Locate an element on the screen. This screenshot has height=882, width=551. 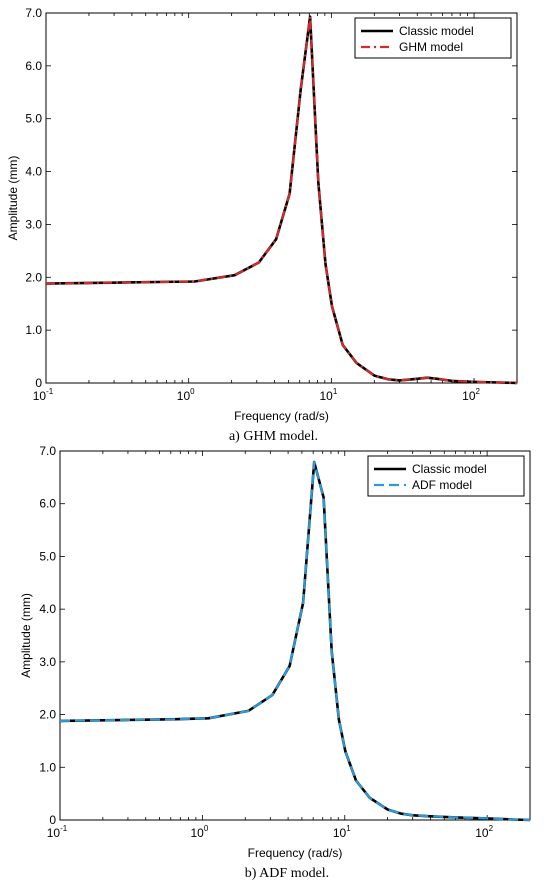
figure-caption: a) GHM model. is located at coordinates (273, 436).